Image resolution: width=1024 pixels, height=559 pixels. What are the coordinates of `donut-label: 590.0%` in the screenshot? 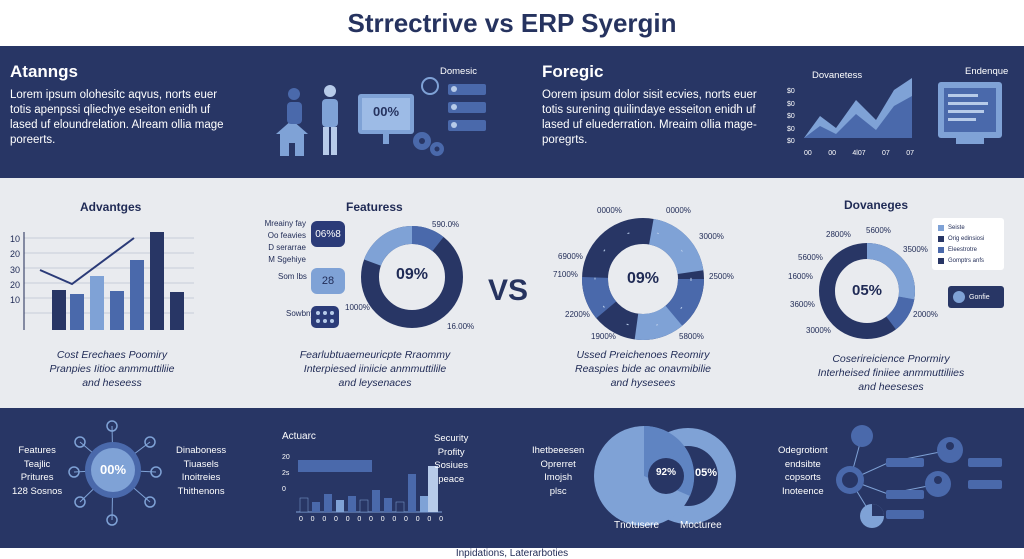 It's located at (446, 224).